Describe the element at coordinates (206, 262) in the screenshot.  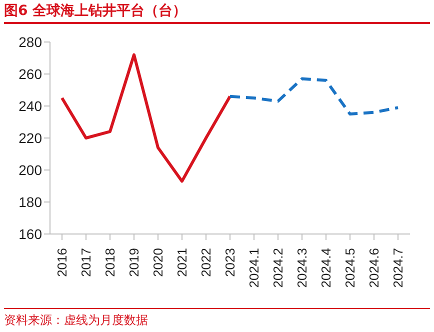
I see `x-tick-label: 2022` at that location.